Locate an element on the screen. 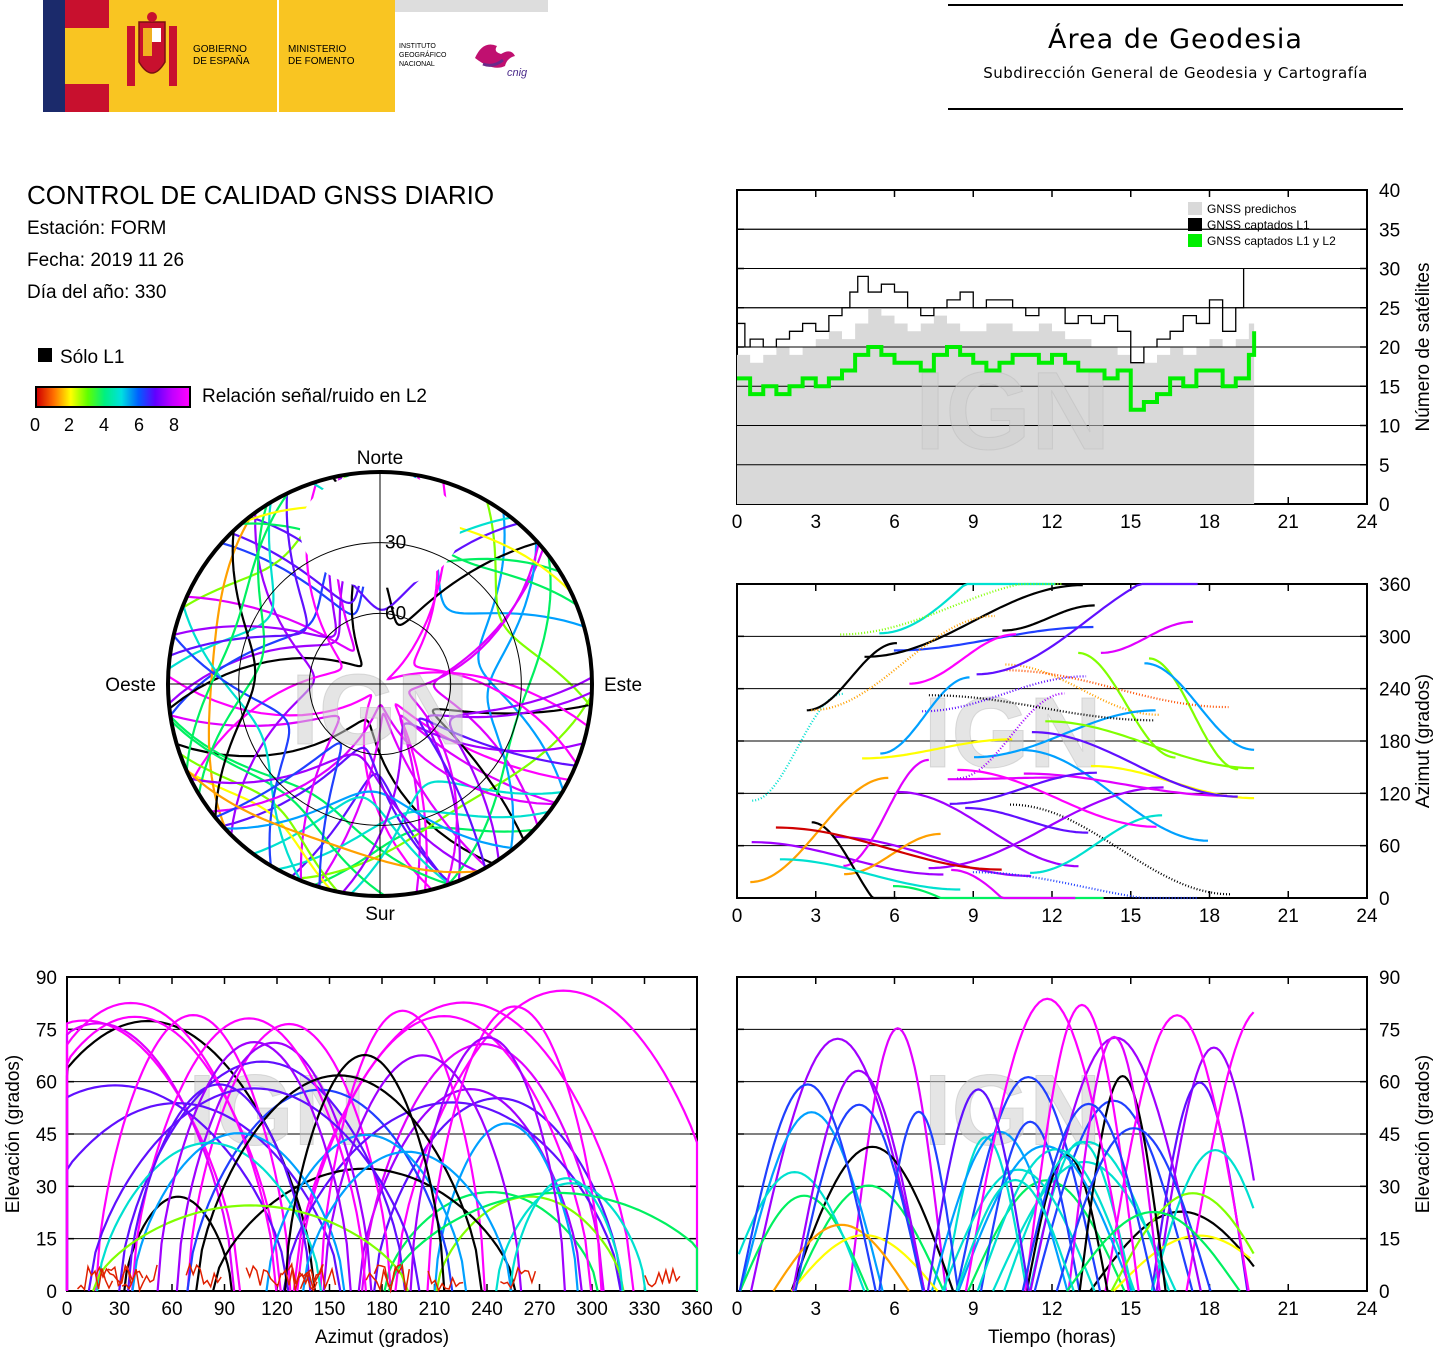  snr-colorbar is located at coordinates (113, 397).